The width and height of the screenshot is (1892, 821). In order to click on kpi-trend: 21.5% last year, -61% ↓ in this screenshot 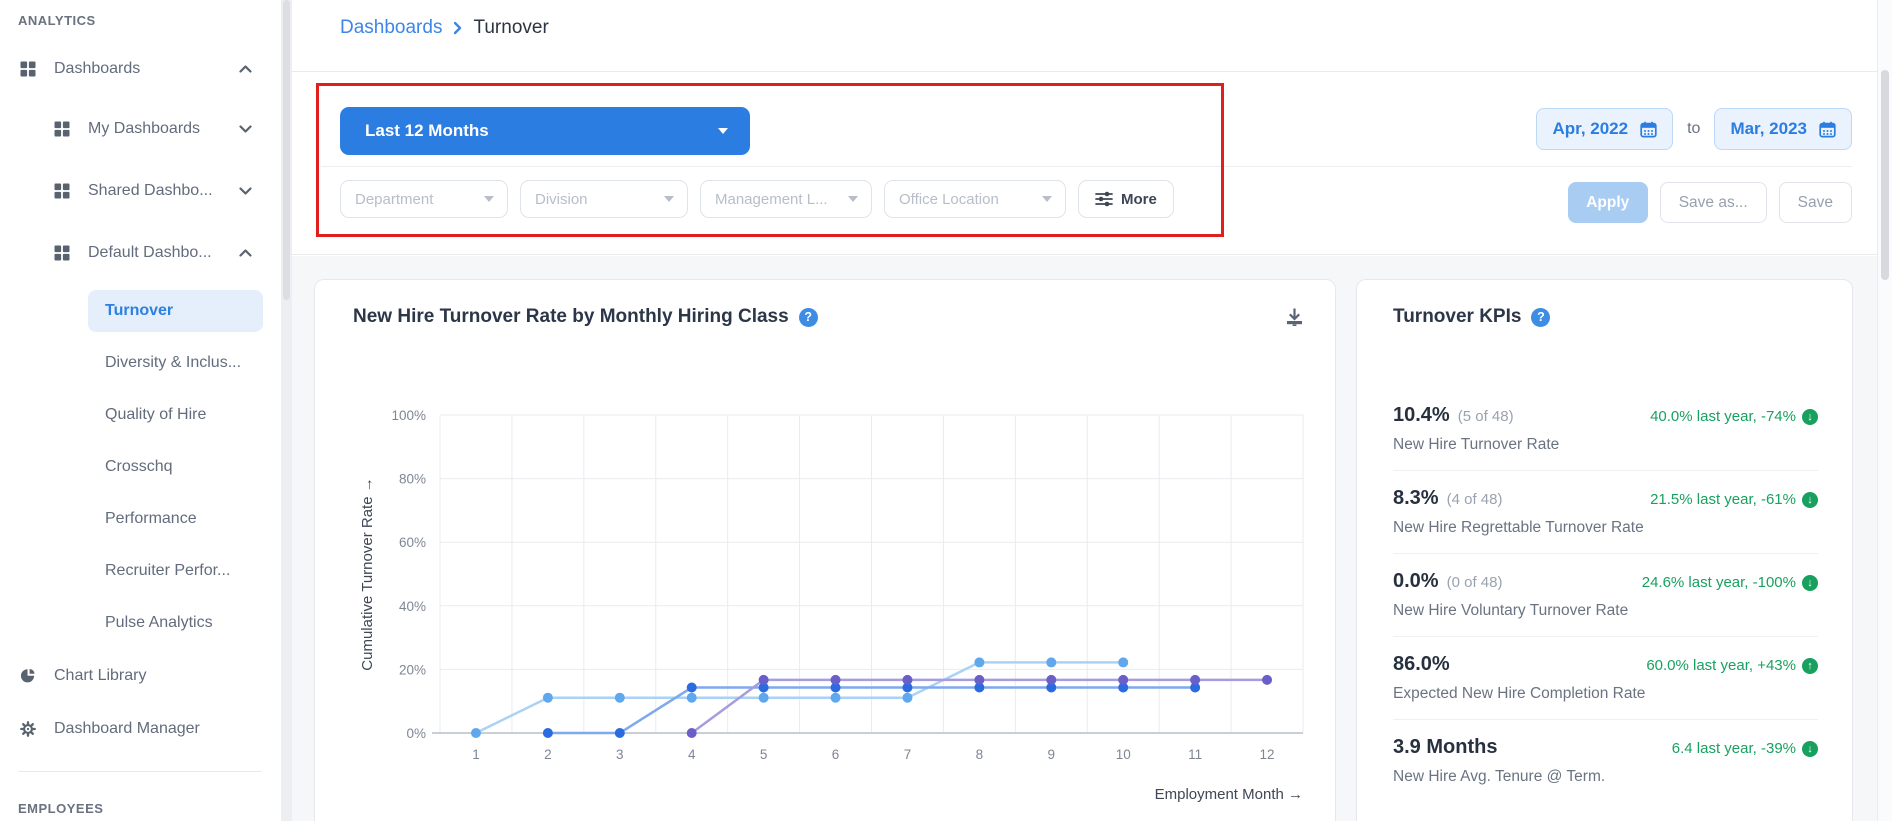, I will do `click(1734, 499)`.